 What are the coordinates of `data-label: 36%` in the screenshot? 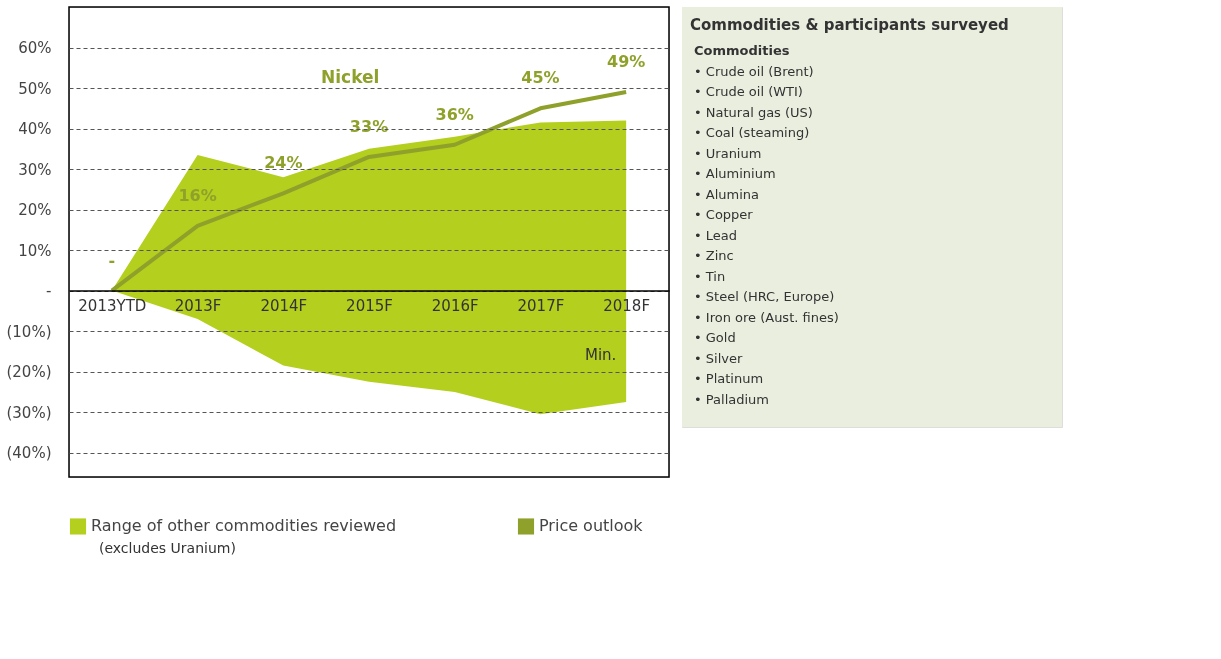 It's located at (454, 114).